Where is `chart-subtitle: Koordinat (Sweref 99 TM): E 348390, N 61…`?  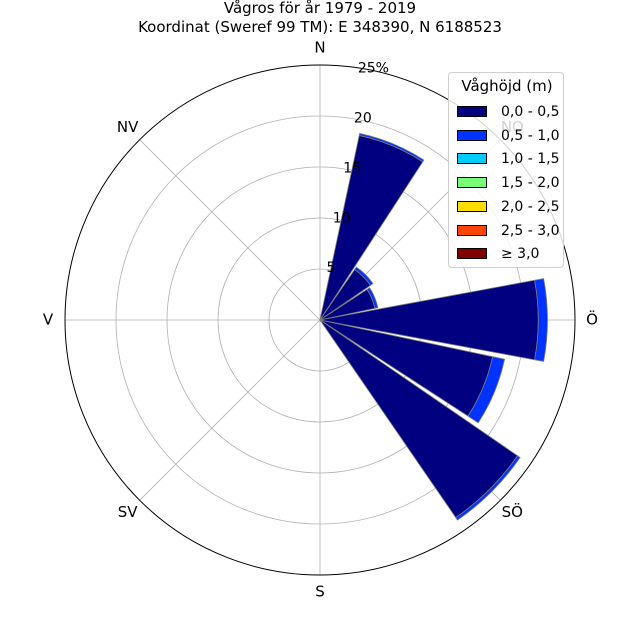
chart-subtitle: Koordinat (Sweref 99 TM): E 348390, N 61… is located at coordinates (320, 27).